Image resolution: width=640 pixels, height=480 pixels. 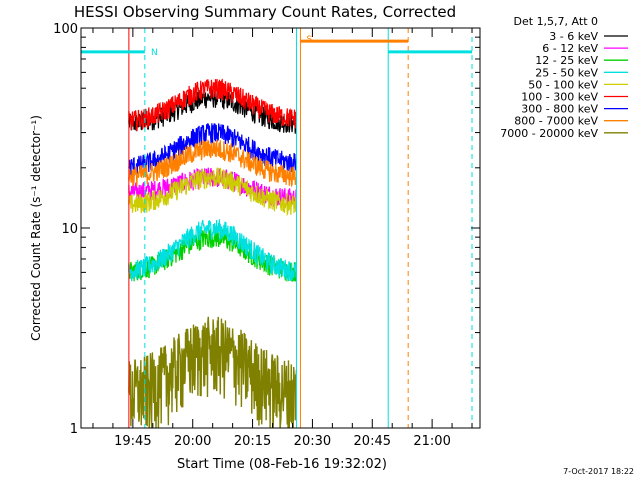 What do you see at coordinates (132, 441) in the screenshot?
I see `x-tick-label-1945: 19:45` at bounding box center [132, 441].